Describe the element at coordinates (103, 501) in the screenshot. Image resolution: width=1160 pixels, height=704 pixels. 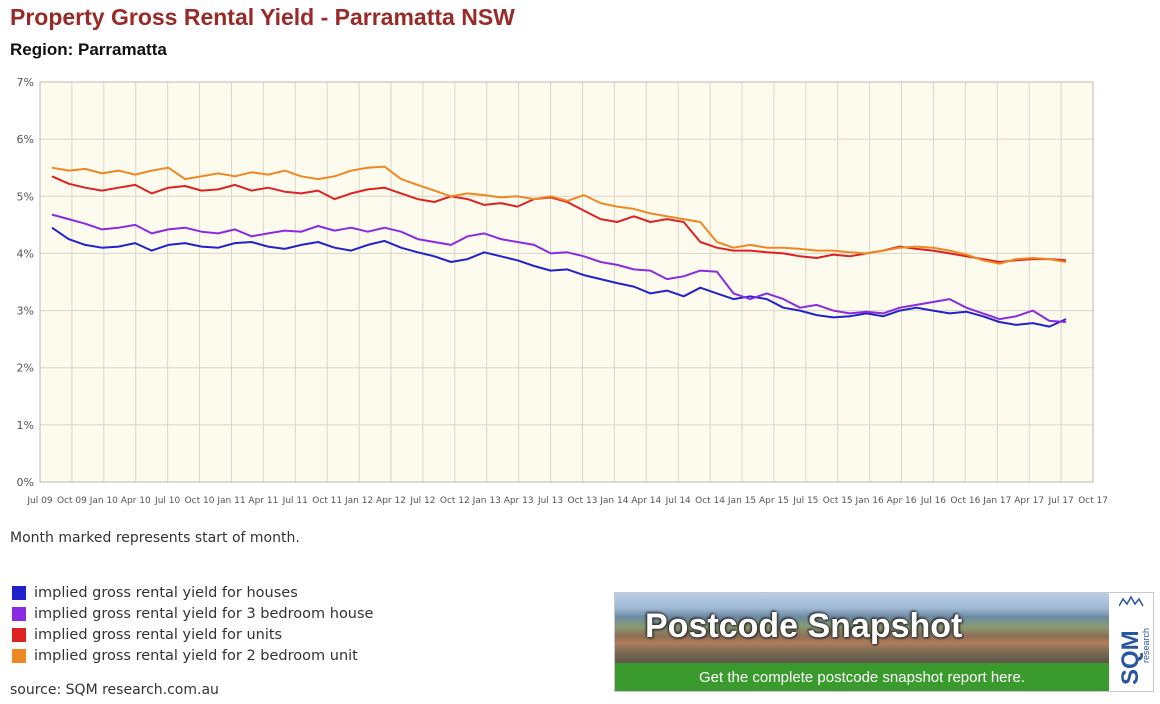
I see `x-tick-label: Jan 10` at that location.